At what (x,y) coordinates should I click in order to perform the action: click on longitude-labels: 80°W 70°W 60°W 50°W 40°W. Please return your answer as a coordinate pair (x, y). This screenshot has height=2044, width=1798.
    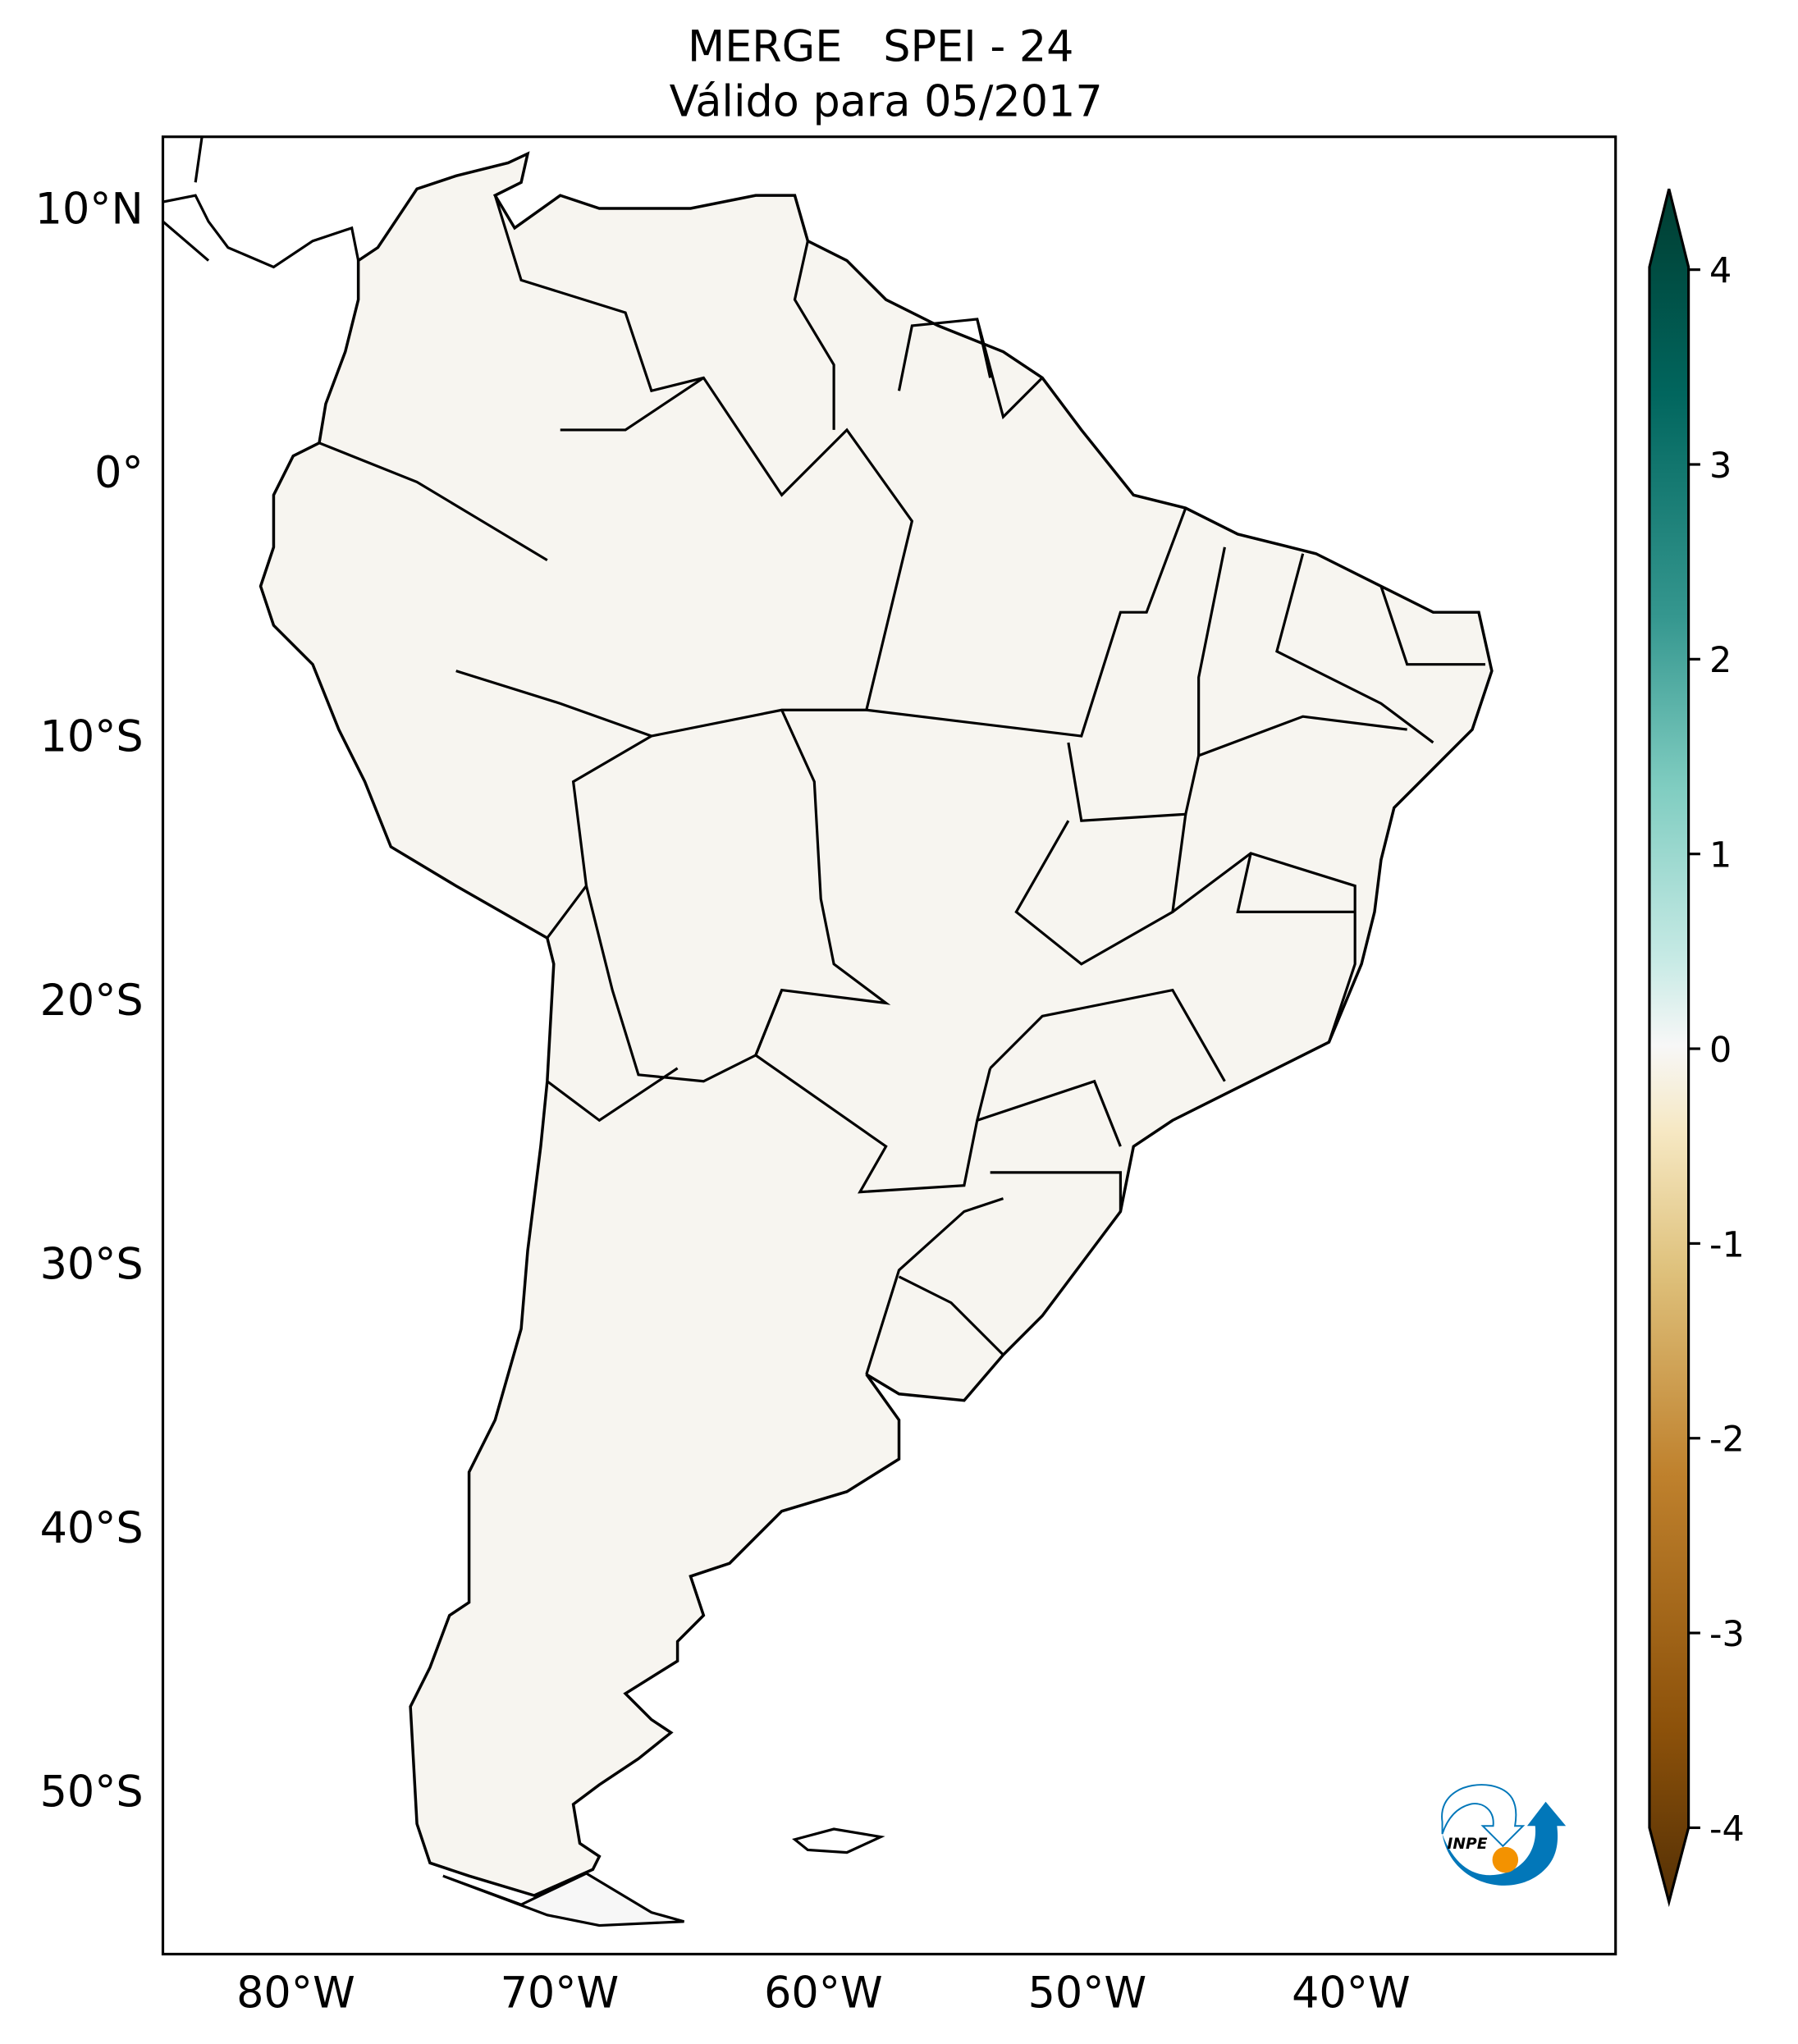
    Looking at the image, I should click on (823, 1994).